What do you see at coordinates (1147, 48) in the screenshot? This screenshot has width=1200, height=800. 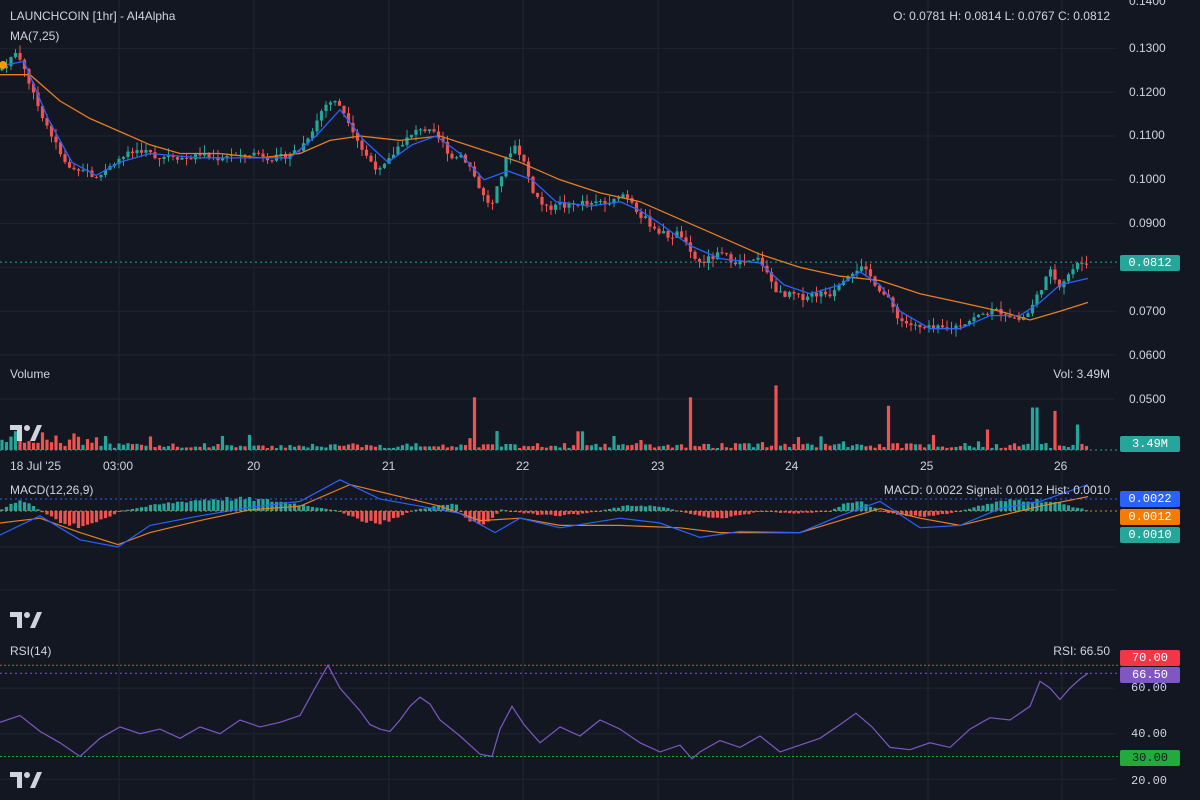 I see `price-tick: 0.1300` at bounding box center [1147, 48].